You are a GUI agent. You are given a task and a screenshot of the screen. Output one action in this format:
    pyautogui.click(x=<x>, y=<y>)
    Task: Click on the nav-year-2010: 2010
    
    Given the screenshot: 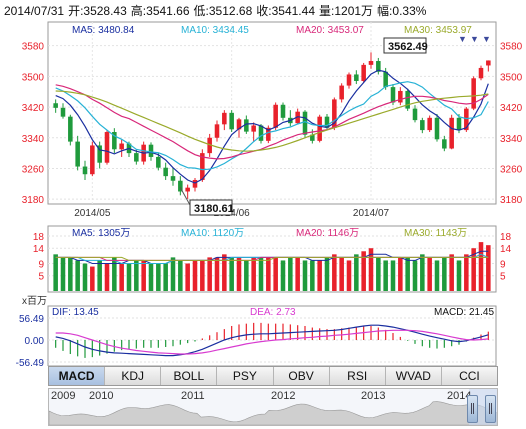 What is the action you would take?
    pyautogui.click(x=101, y=396)
    